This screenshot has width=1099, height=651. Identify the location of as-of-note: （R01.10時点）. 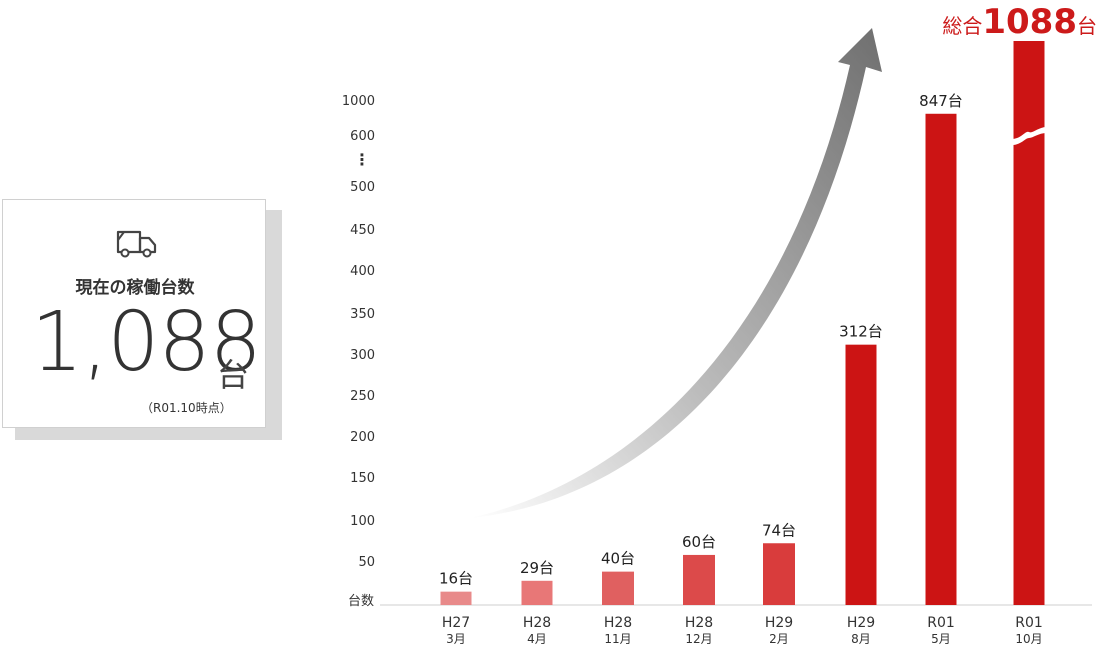
(186, 408).